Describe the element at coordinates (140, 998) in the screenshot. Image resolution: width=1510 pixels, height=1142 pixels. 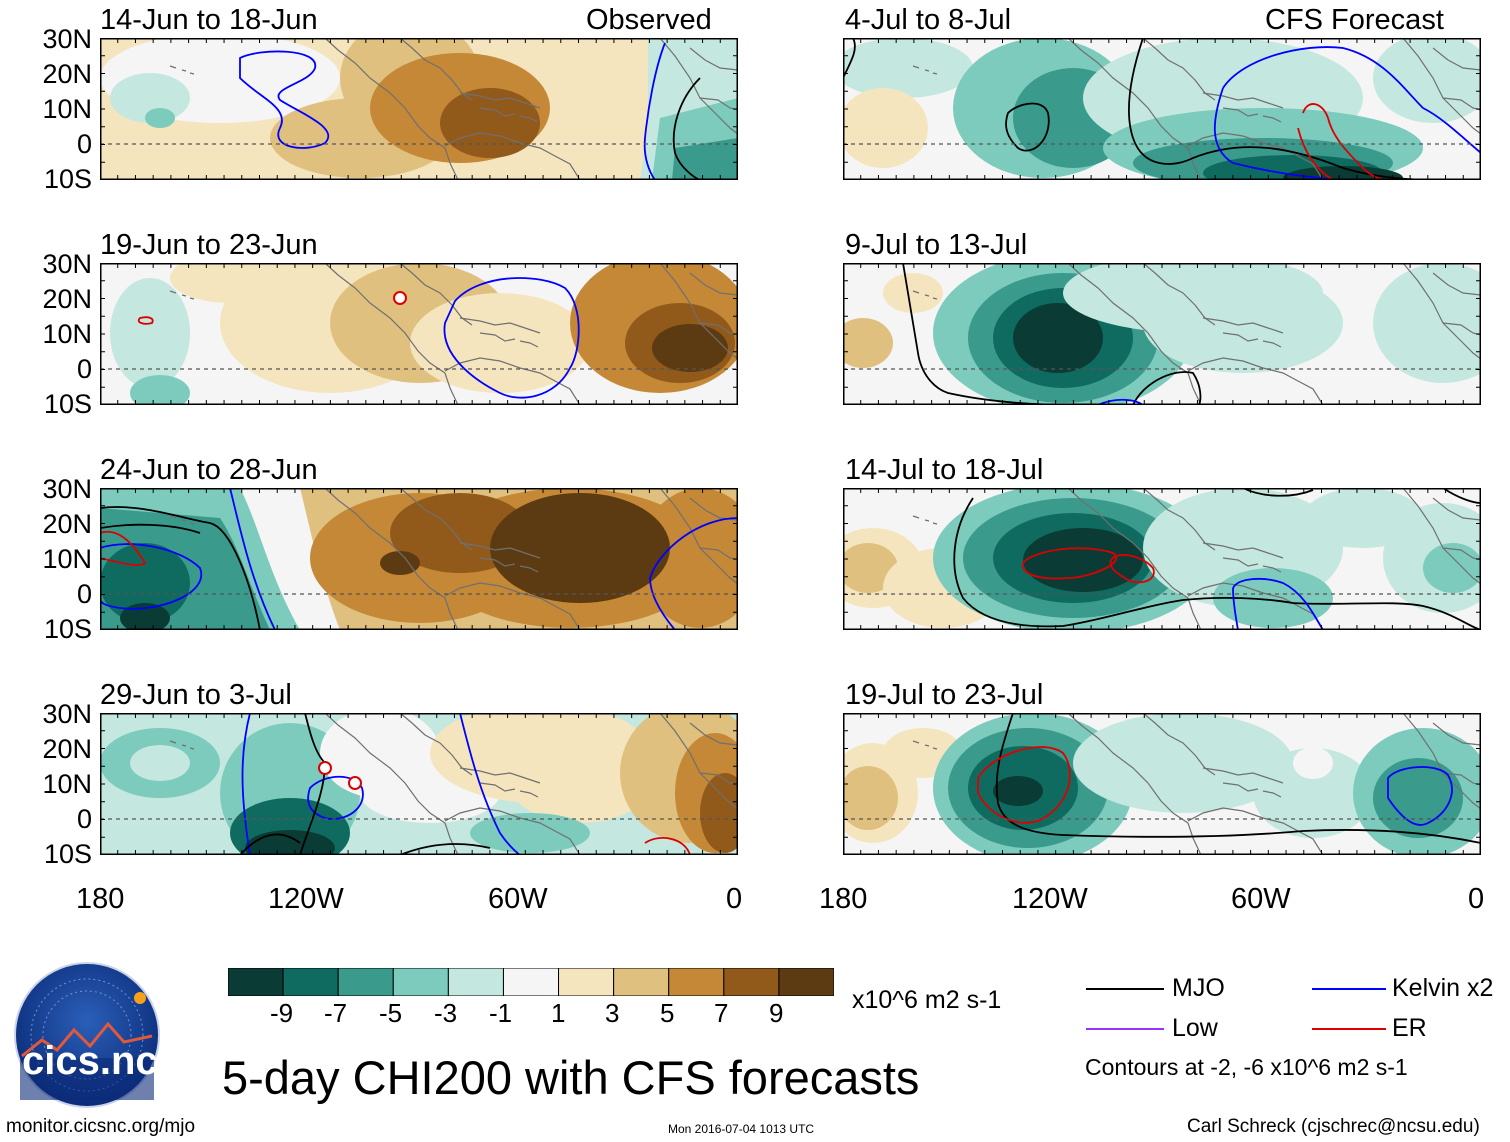
I see `sun-icon` at that location.